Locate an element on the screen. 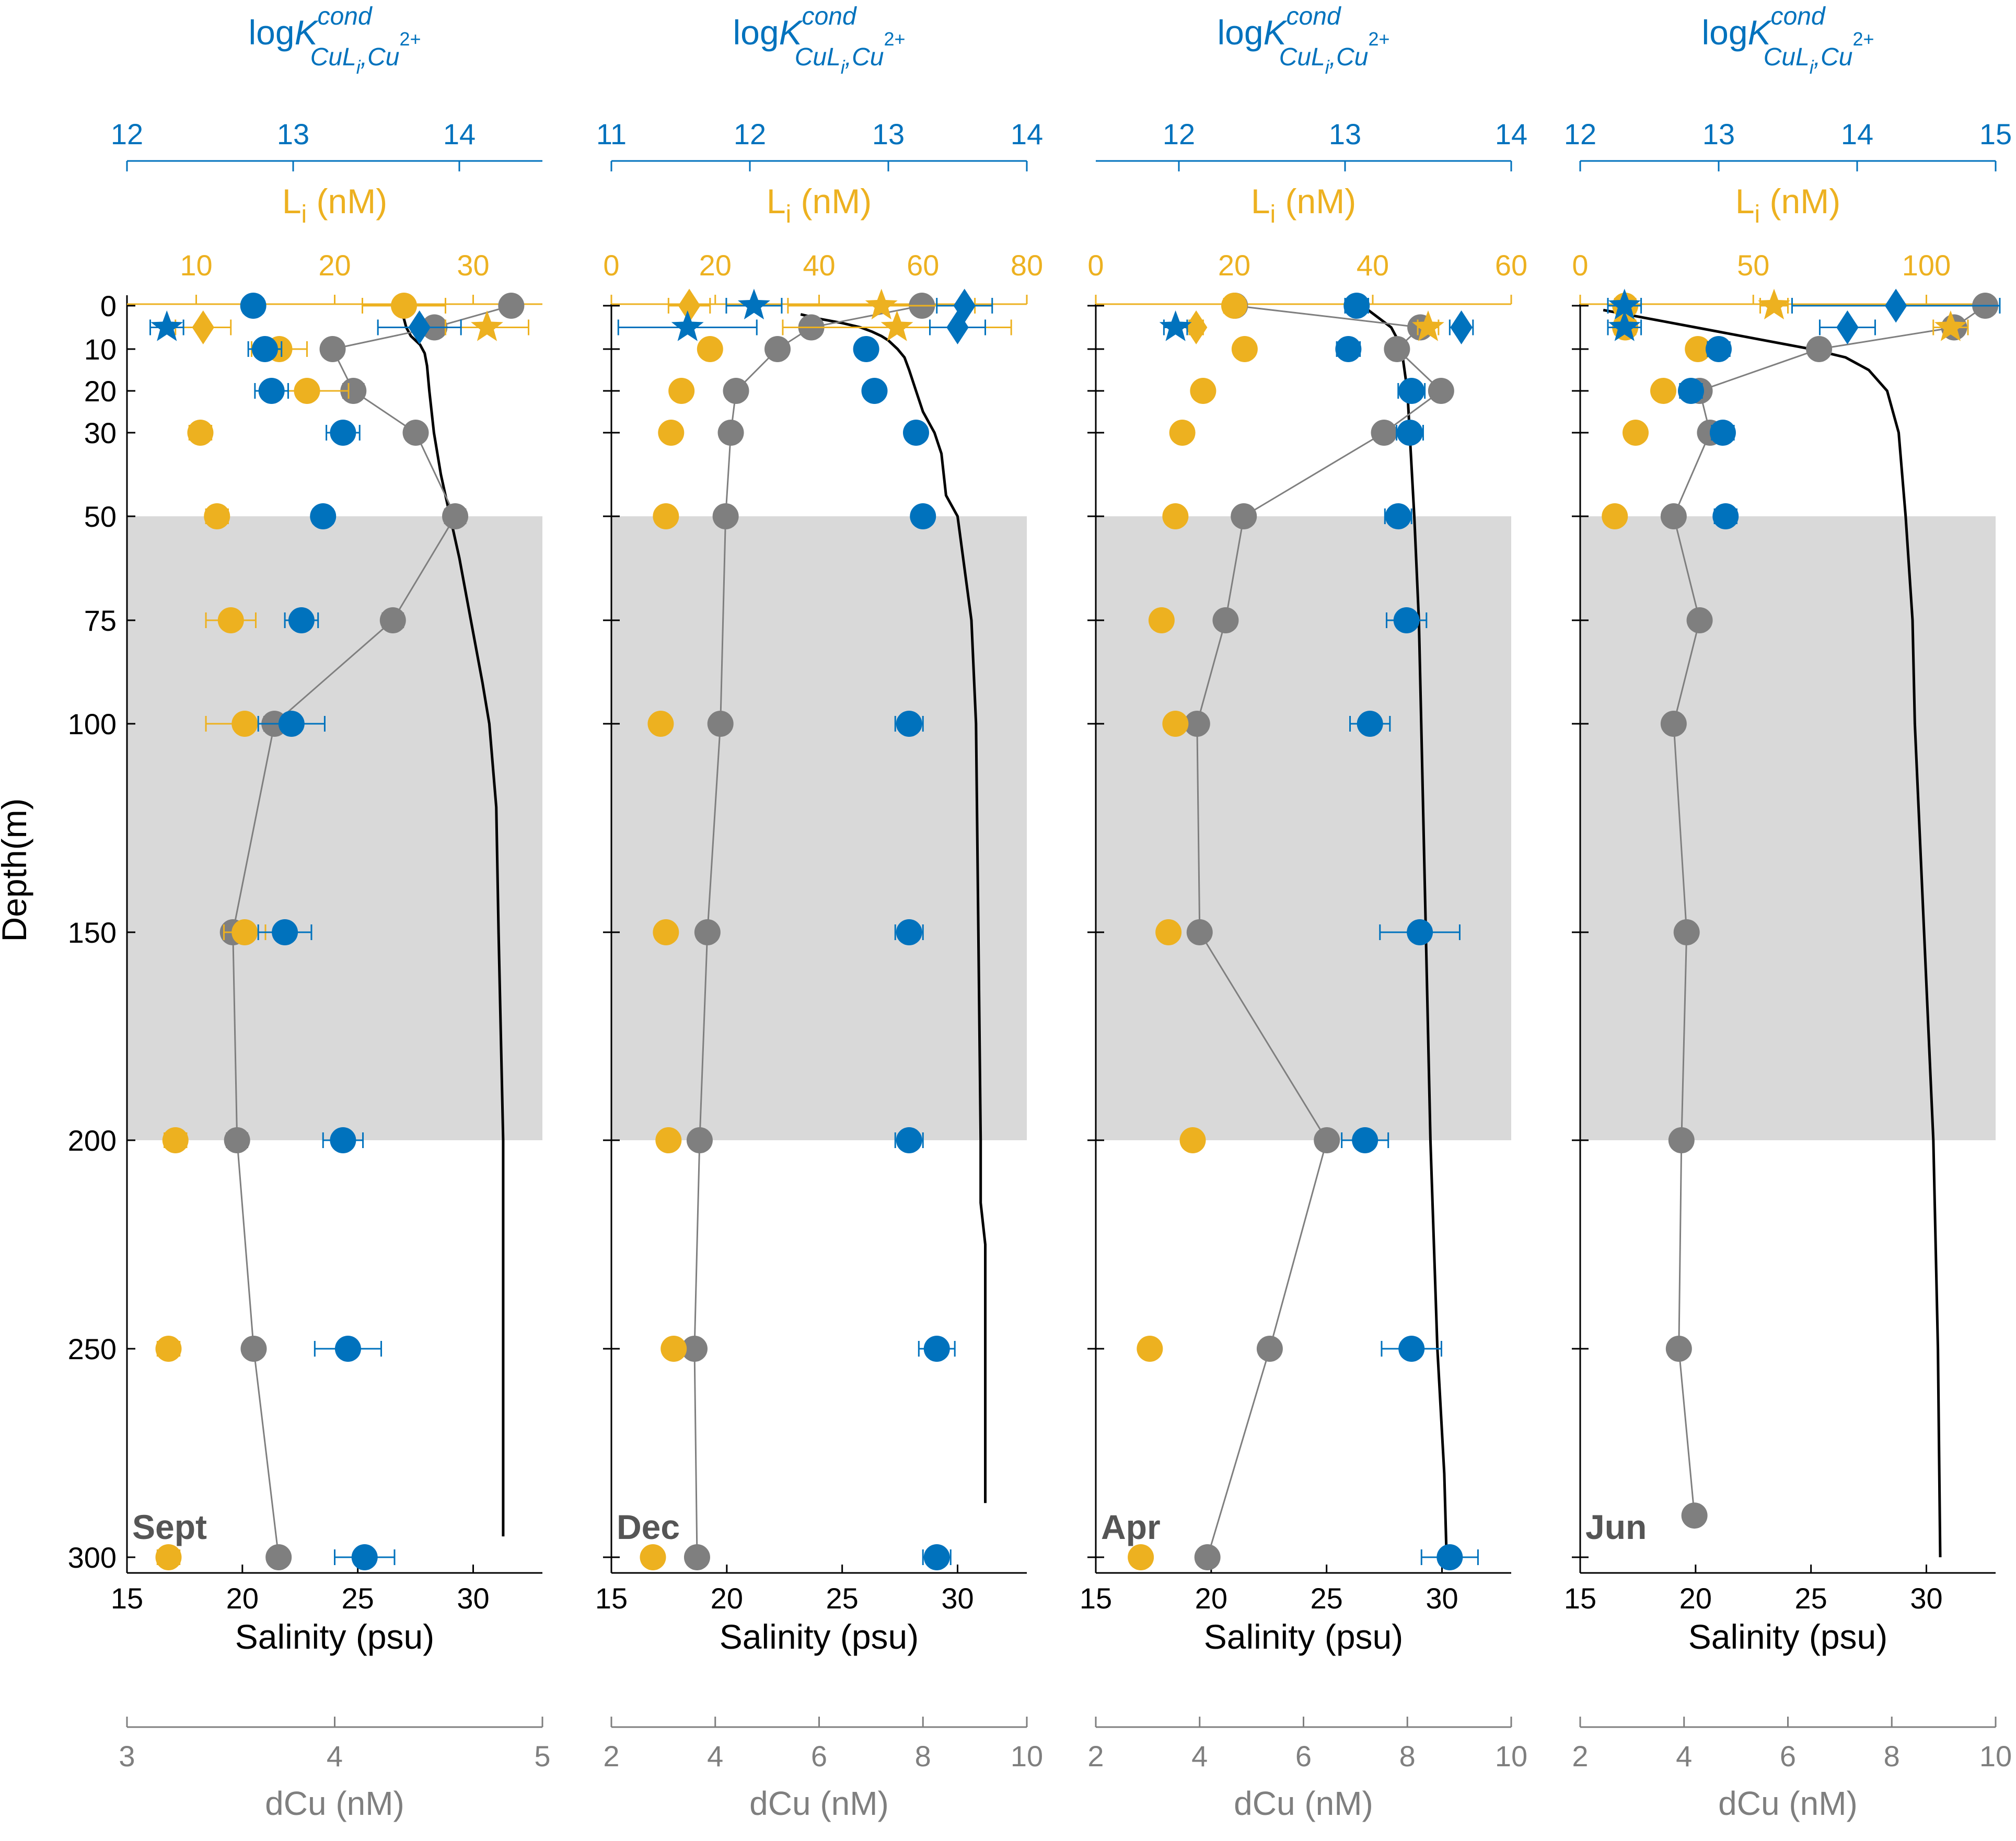 This screenshot has height=1841, width=2016. salinity-tick-label: 25 is located at coordinates (1327, 1598).